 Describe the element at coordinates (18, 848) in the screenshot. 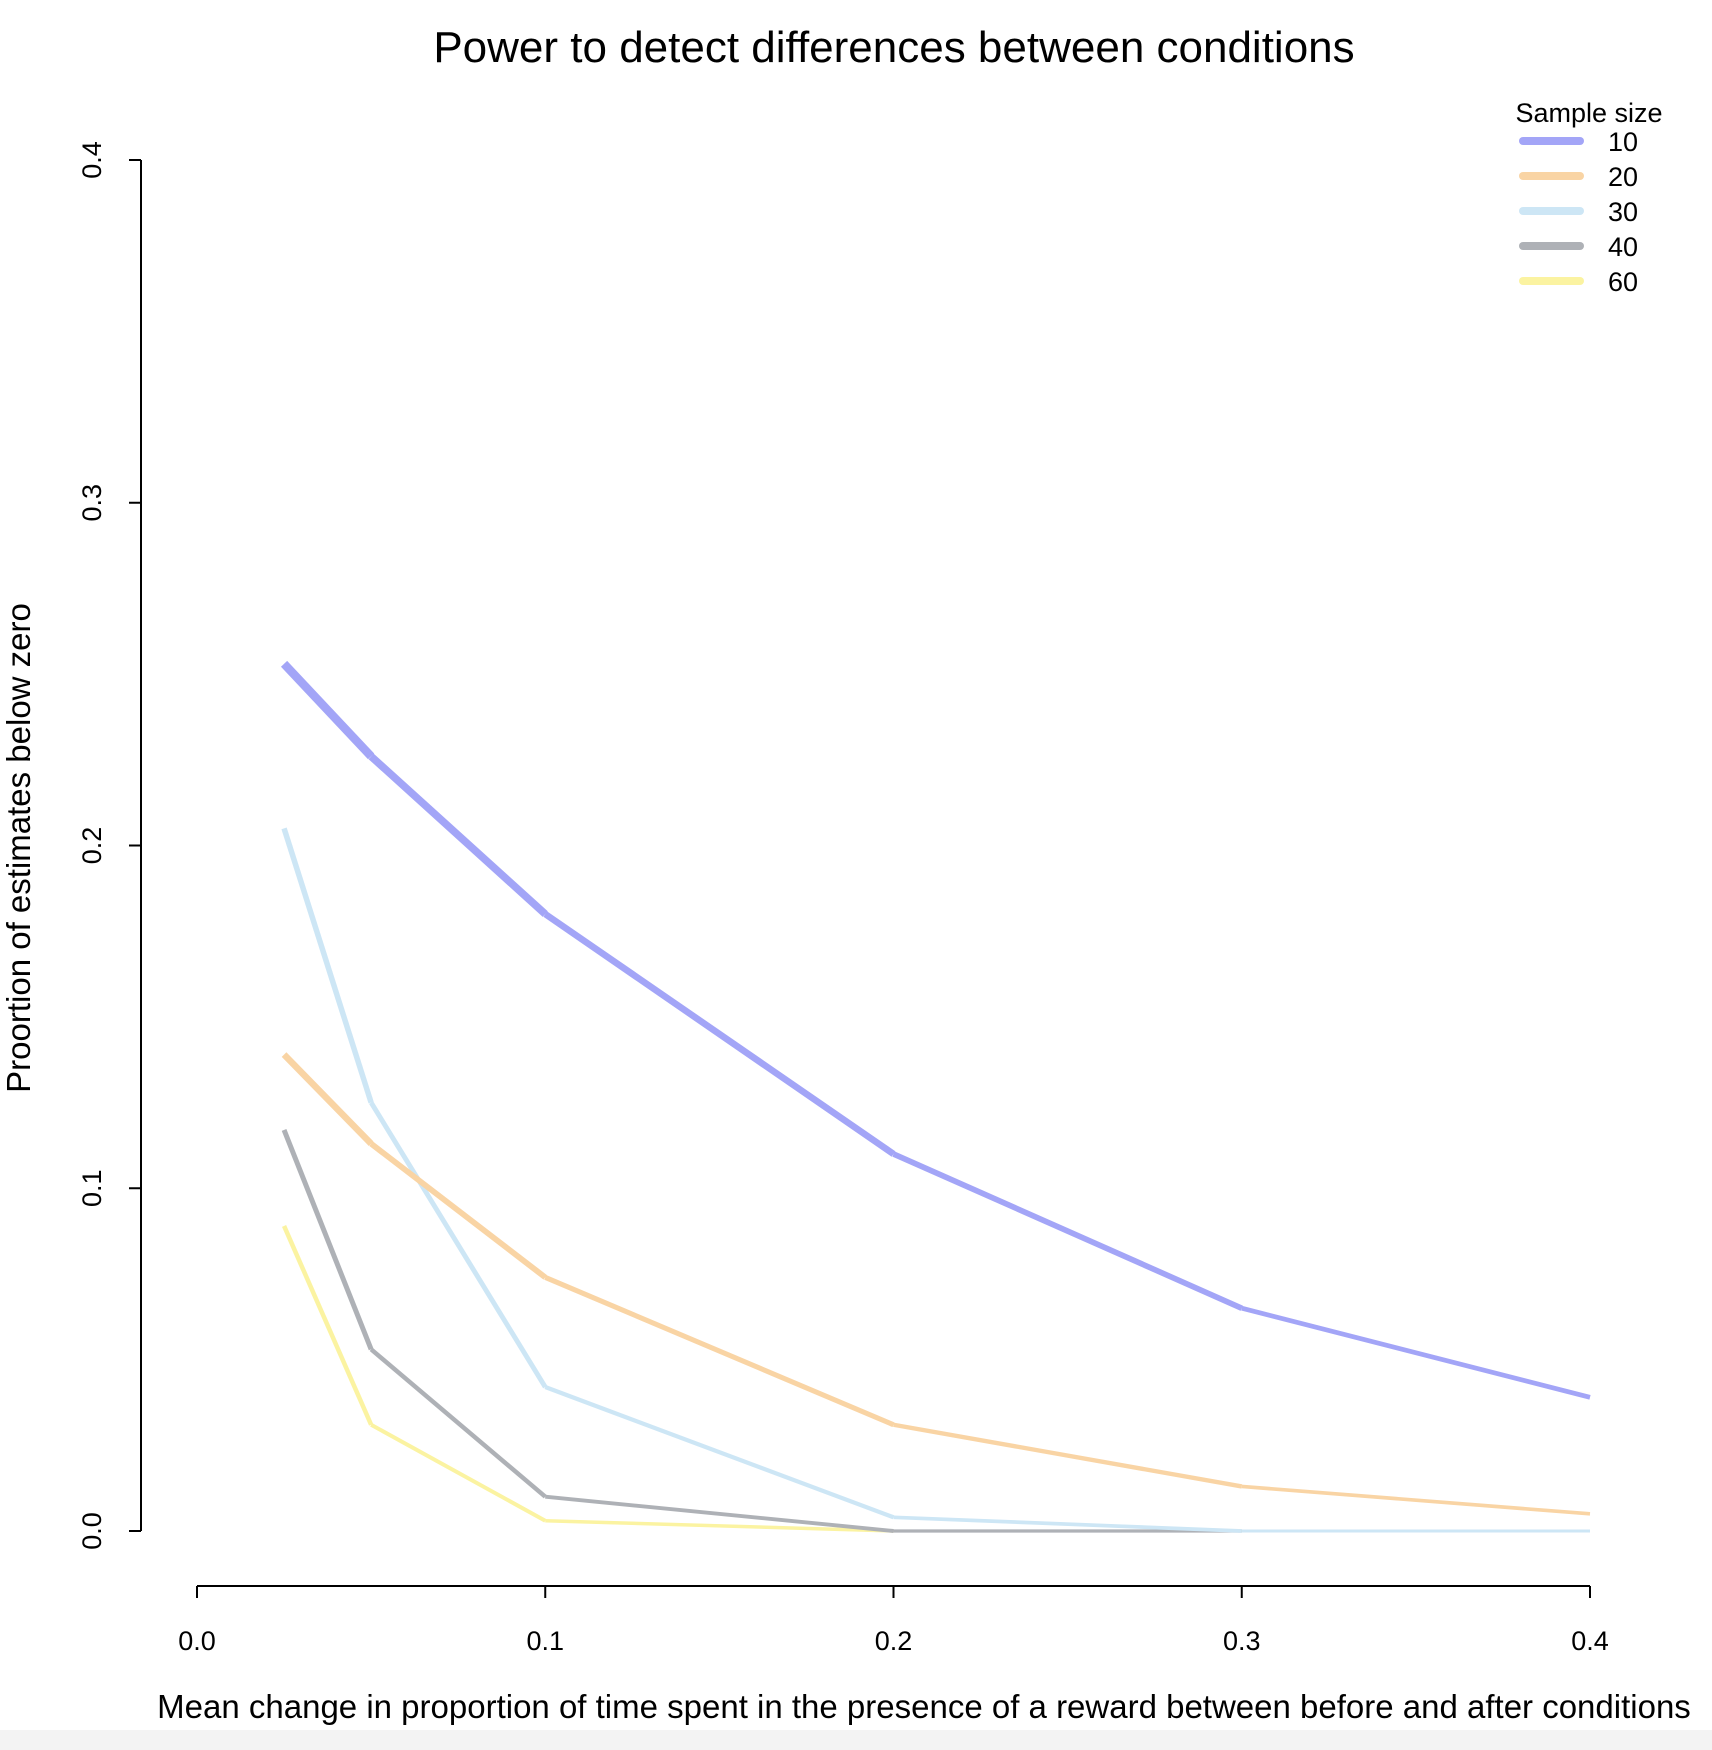

I see `y-axis-label: Proortion of estimates below zero` at that location.